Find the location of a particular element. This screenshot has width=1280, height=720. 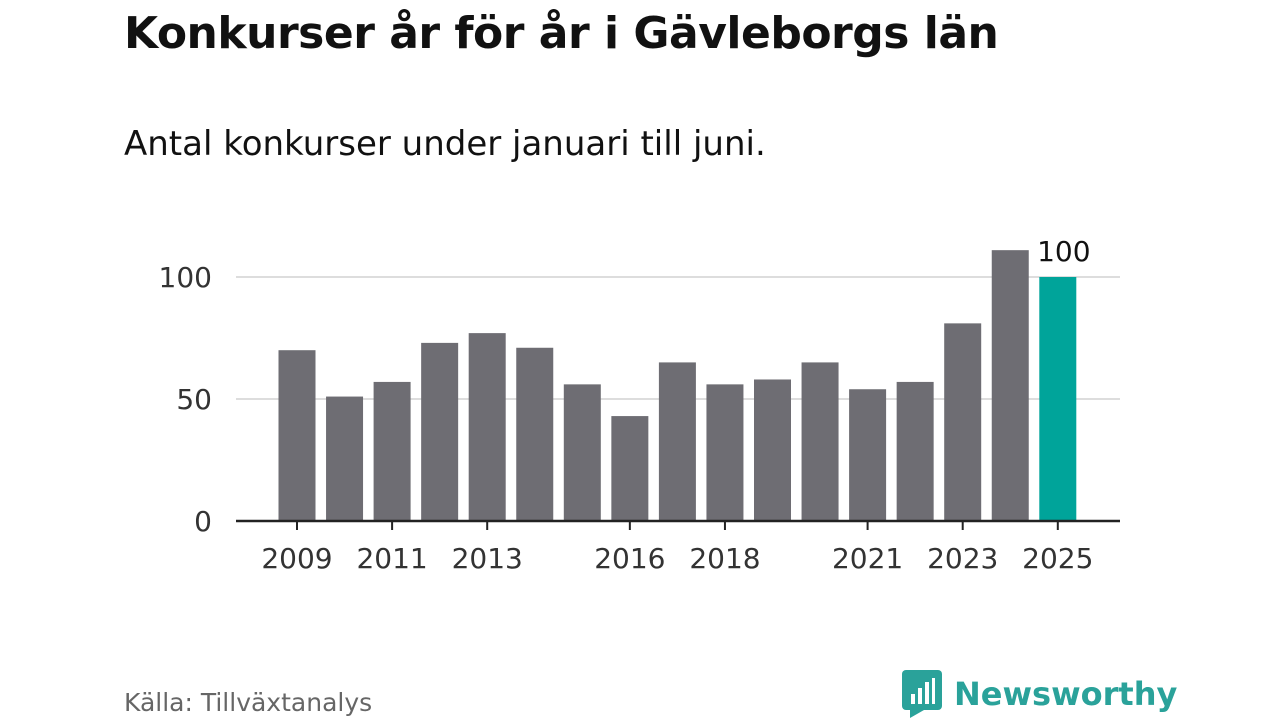

brand-name: Newsworthy is located at coordinates (1066, 694).